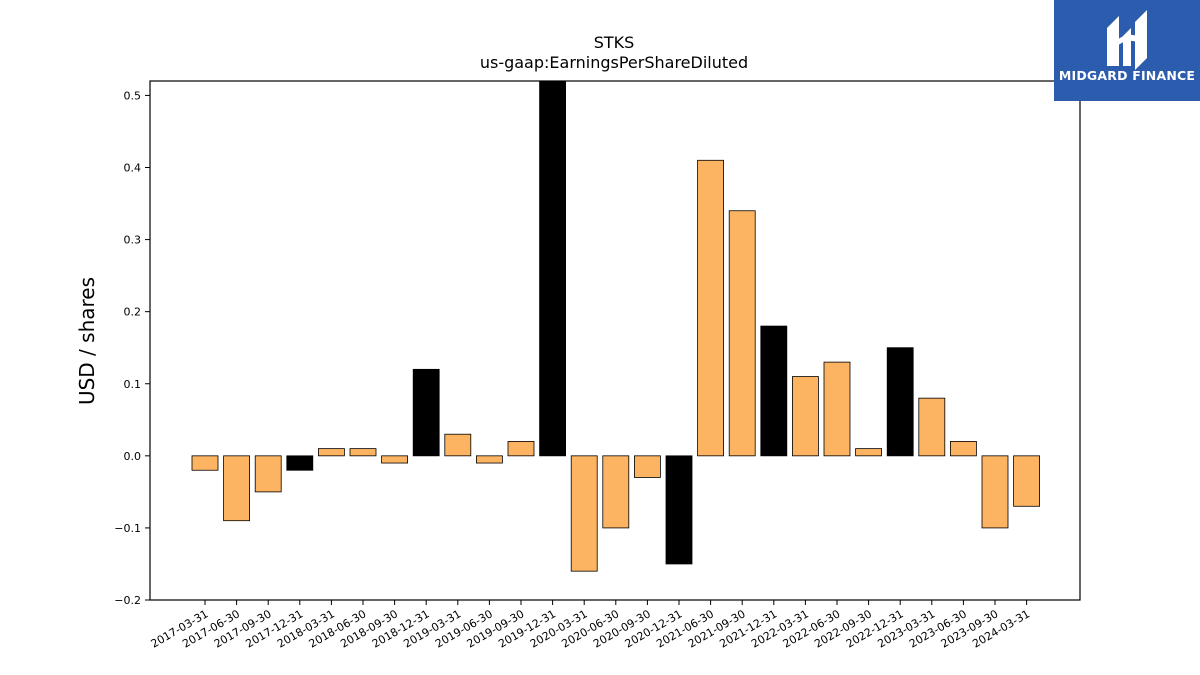 This screenshot has width=1200, height=675. What do you see at coordinates (614, 62) in the screenshot?
I see `chart-subtitle: us-gaap:EarningsPerShareDiluted` at bounding box center [614, 62].